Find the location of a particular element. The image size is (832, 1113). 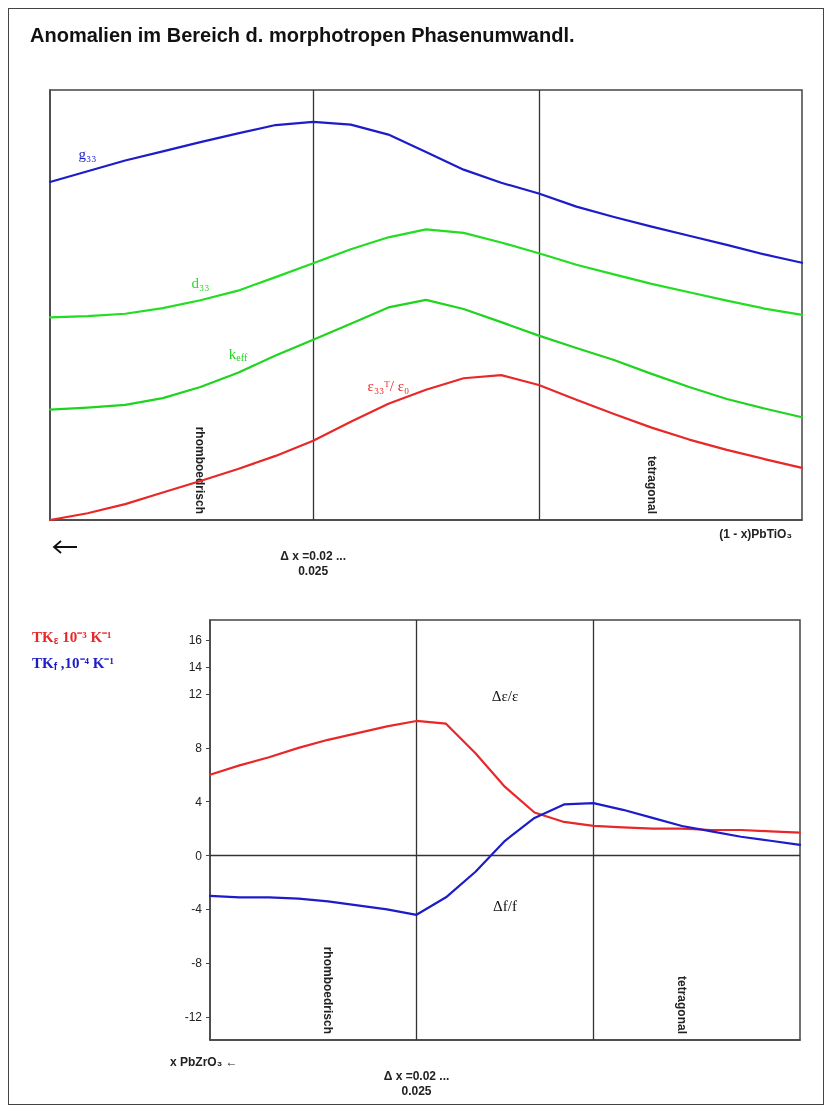

y-tick-label: 0 is located at coordinates (199, 855).